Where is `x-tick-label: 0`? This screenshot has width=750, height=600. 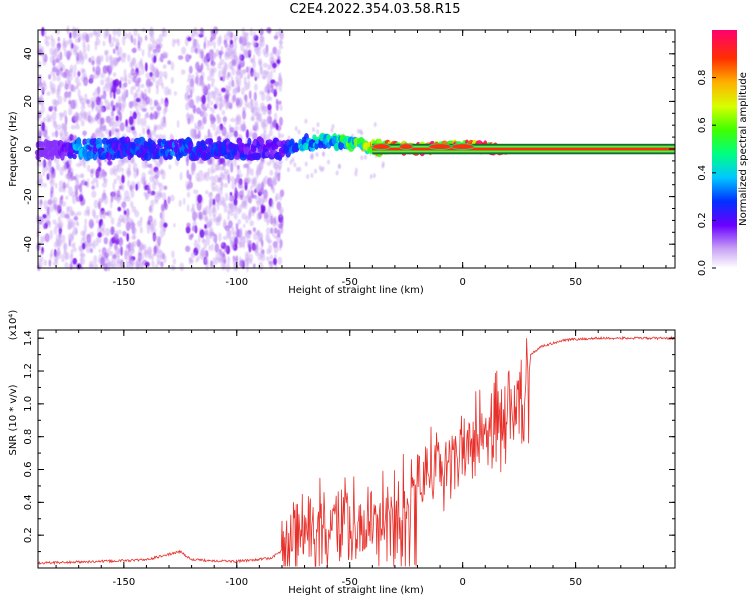 x-tick-label: 0 is located at coordinates (462, 282).